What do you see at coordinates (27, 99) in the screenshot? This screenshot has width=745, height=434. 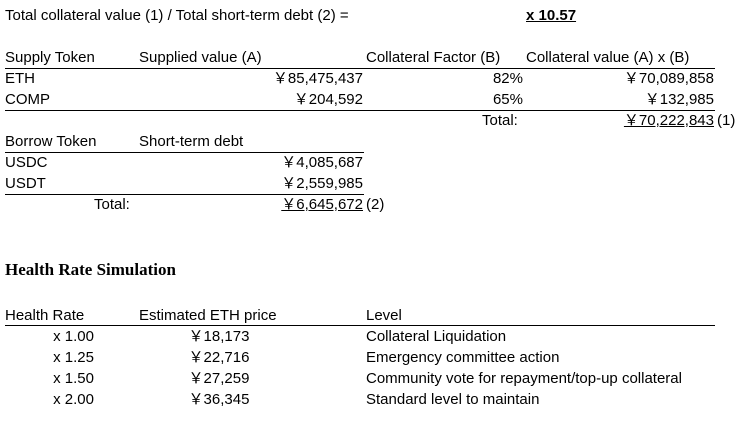 I see `supply-row-comp-token: COMP` at bounding box center [27, 99].